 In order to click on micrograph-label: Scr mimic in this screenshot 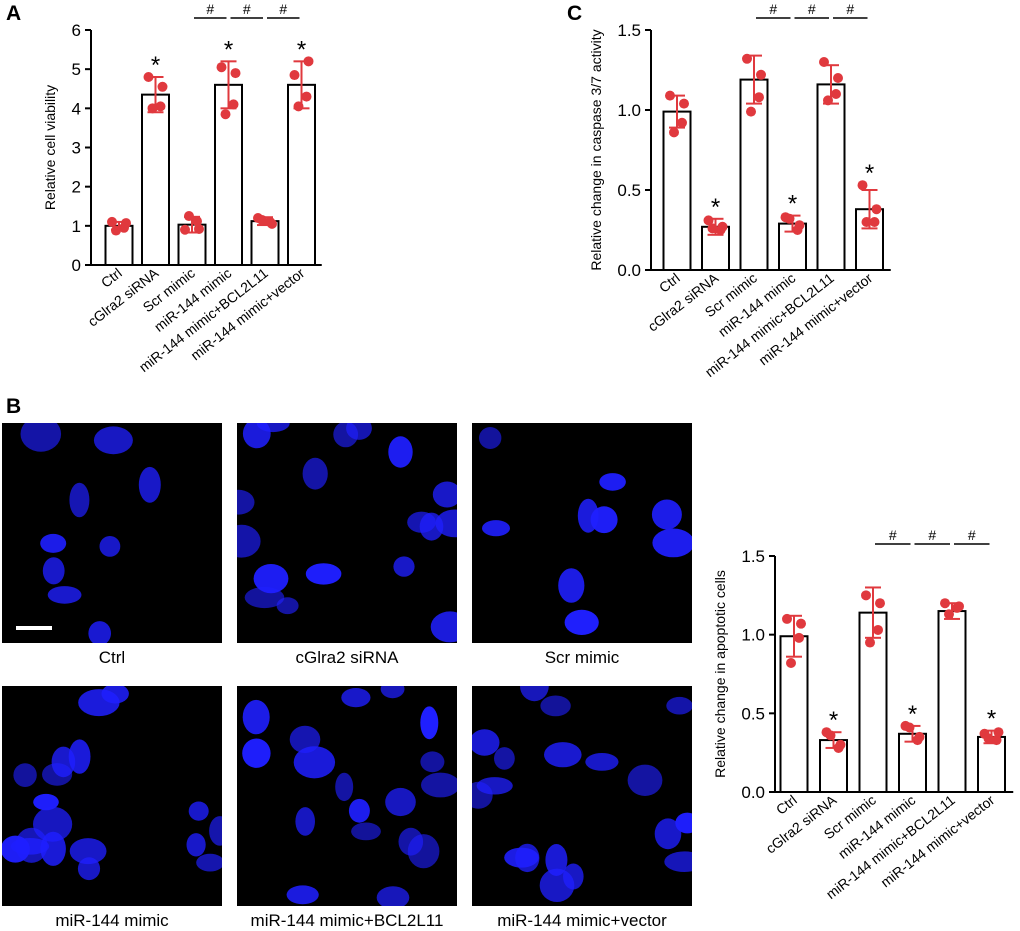, I will do `click(582, 657)`.